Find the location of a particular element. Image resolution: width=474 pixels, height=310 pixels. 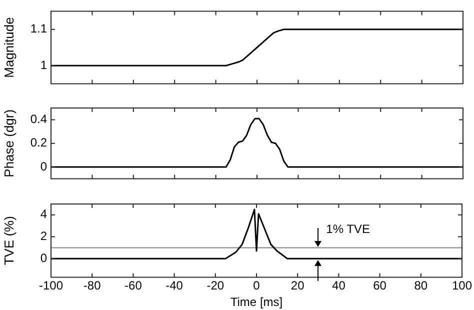

x-tick-label: 20 is located at coordinates (297, 285).